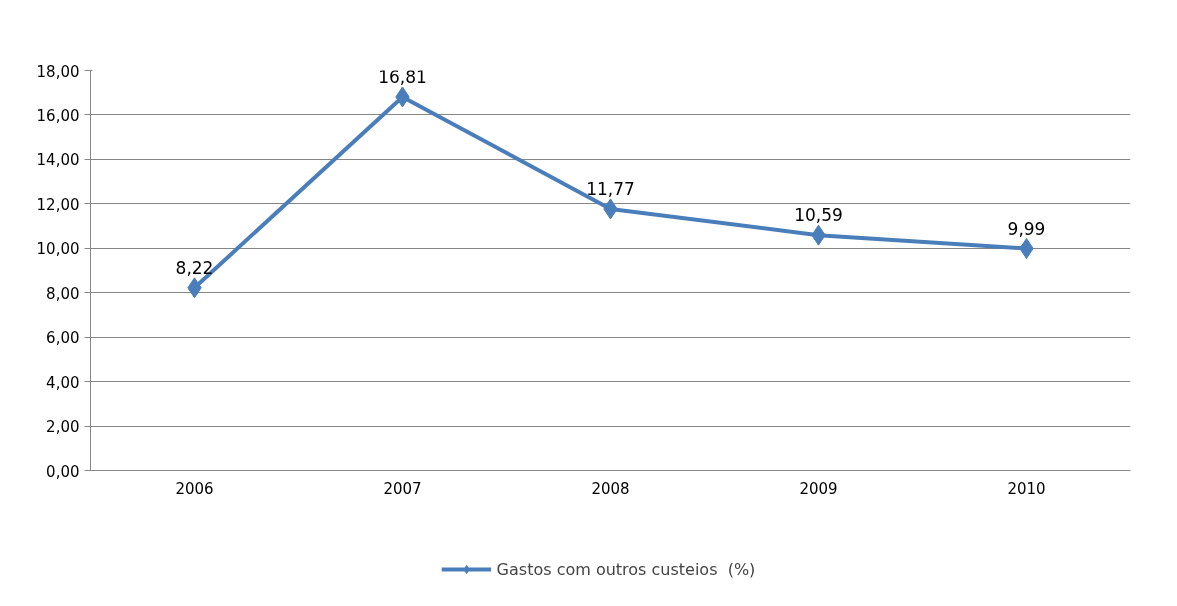 Image resolution: width=1177 pixels, height=606 pixels. What do you see at coordinates (818, 488) in the screenshot?
I see `x-tick-label: 2009` at bounding box center [818, 488].